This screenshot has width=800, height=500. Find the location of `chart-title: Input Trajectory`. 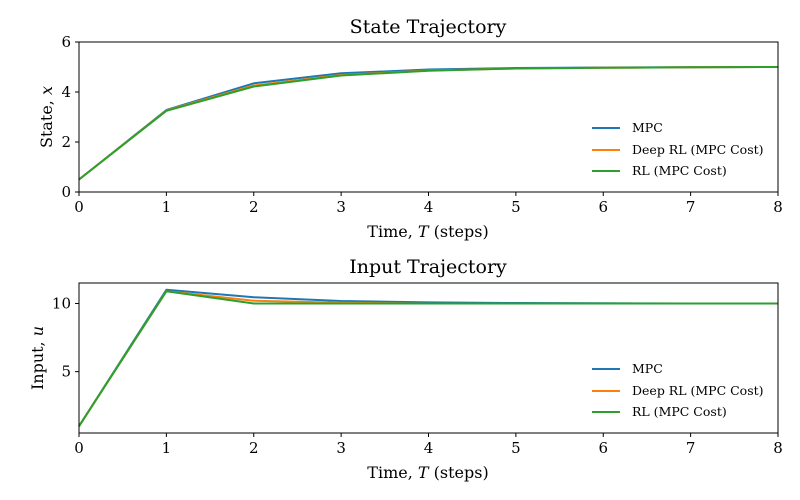

chart-title: Input Trajectory is located at coordinates (428, 267).